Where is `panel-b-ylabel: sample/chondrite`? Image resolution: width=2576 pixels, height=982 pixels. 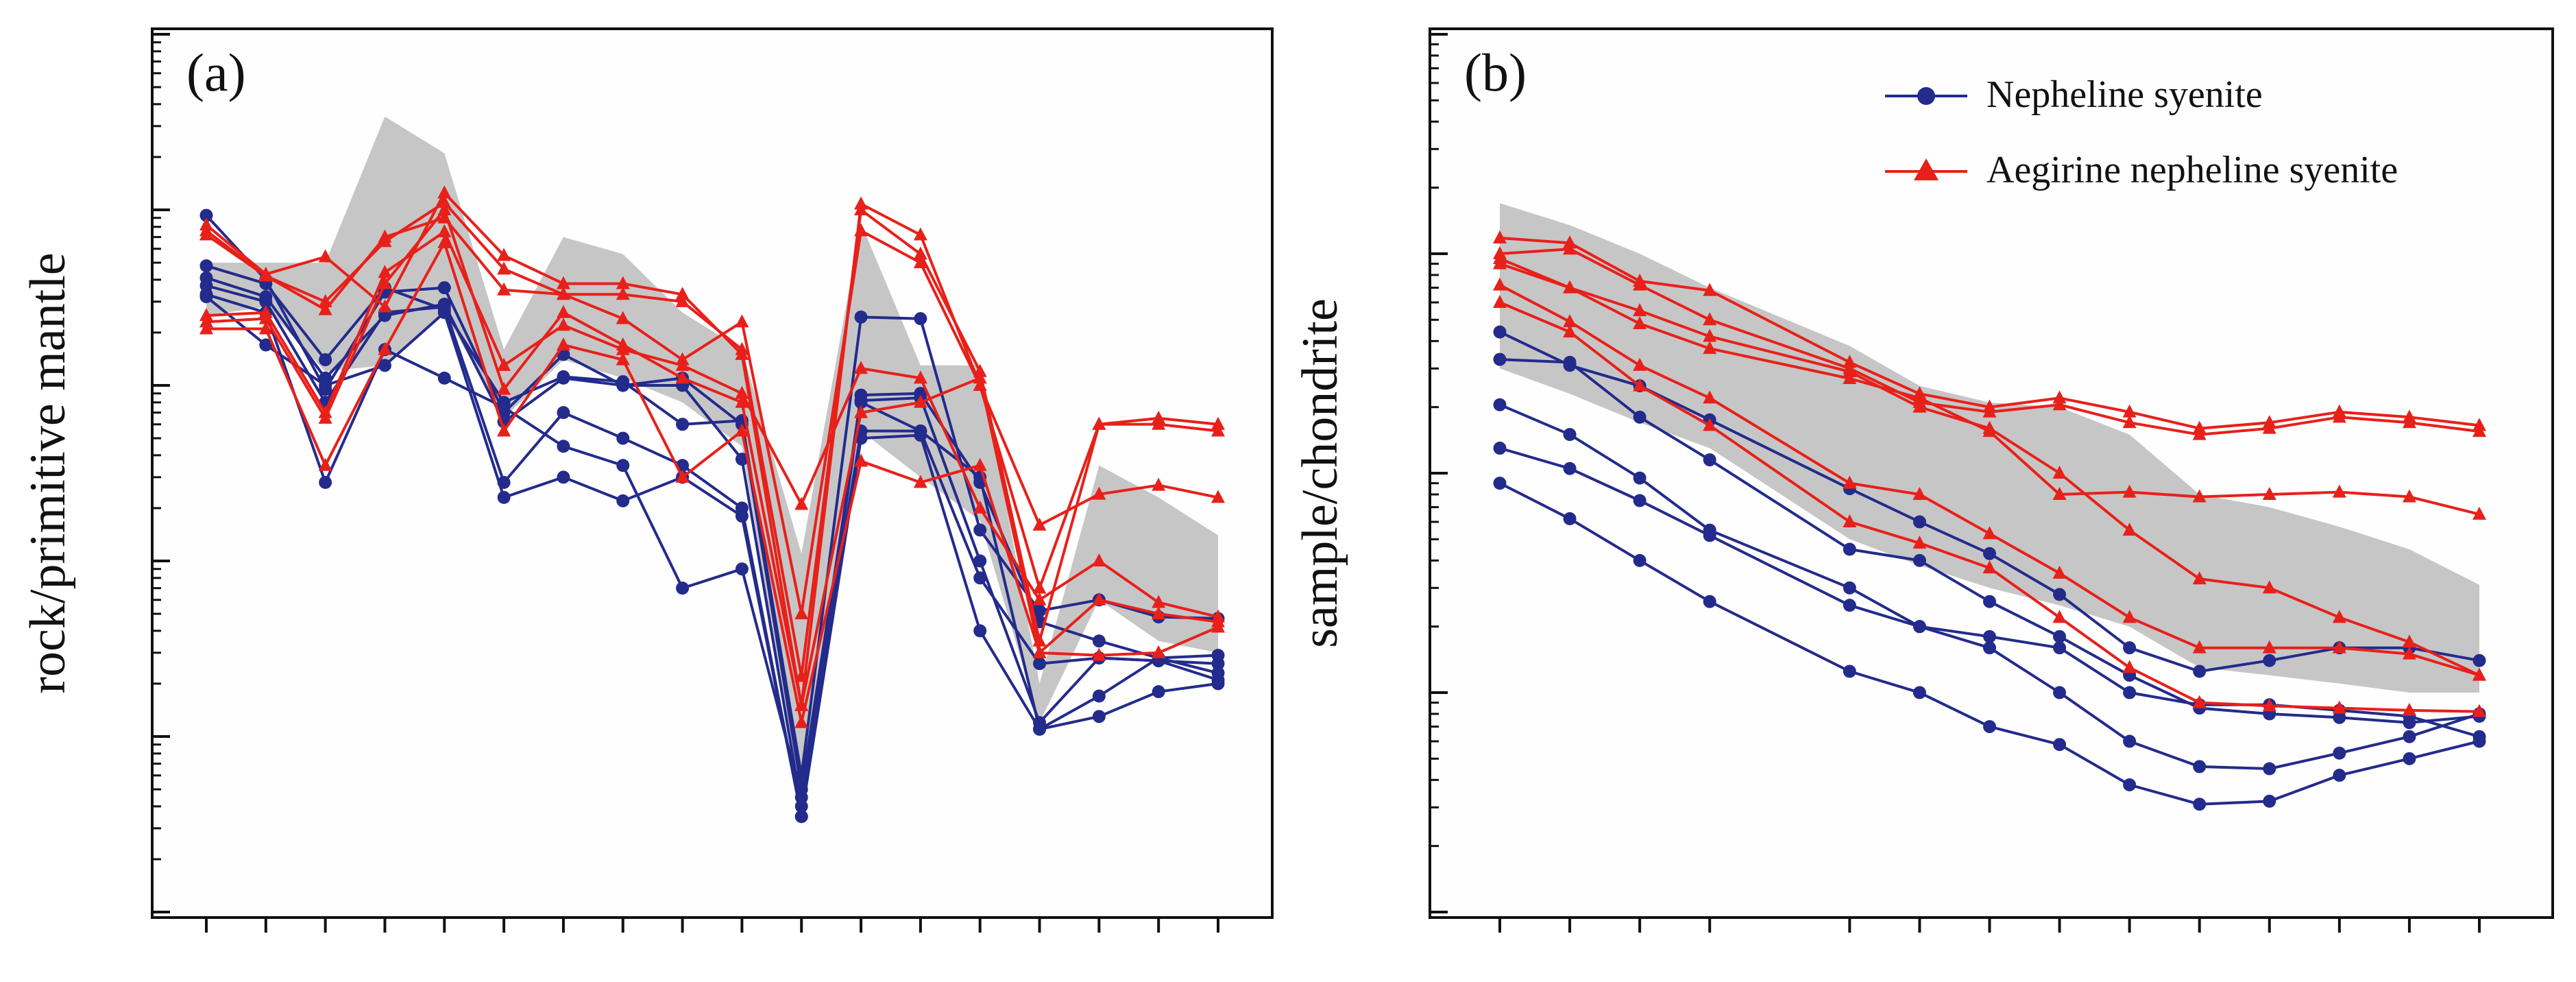 panel-b-ylabel: sample/chondrite is located at coordinates (1320, 473).